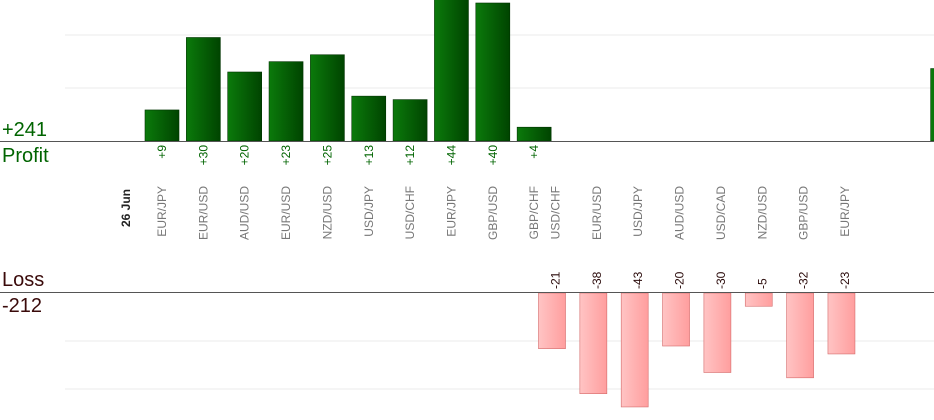 The height and width of the screenshot is (420, 934). I want to click on date-label: 26 Jun, so click(126, 208).